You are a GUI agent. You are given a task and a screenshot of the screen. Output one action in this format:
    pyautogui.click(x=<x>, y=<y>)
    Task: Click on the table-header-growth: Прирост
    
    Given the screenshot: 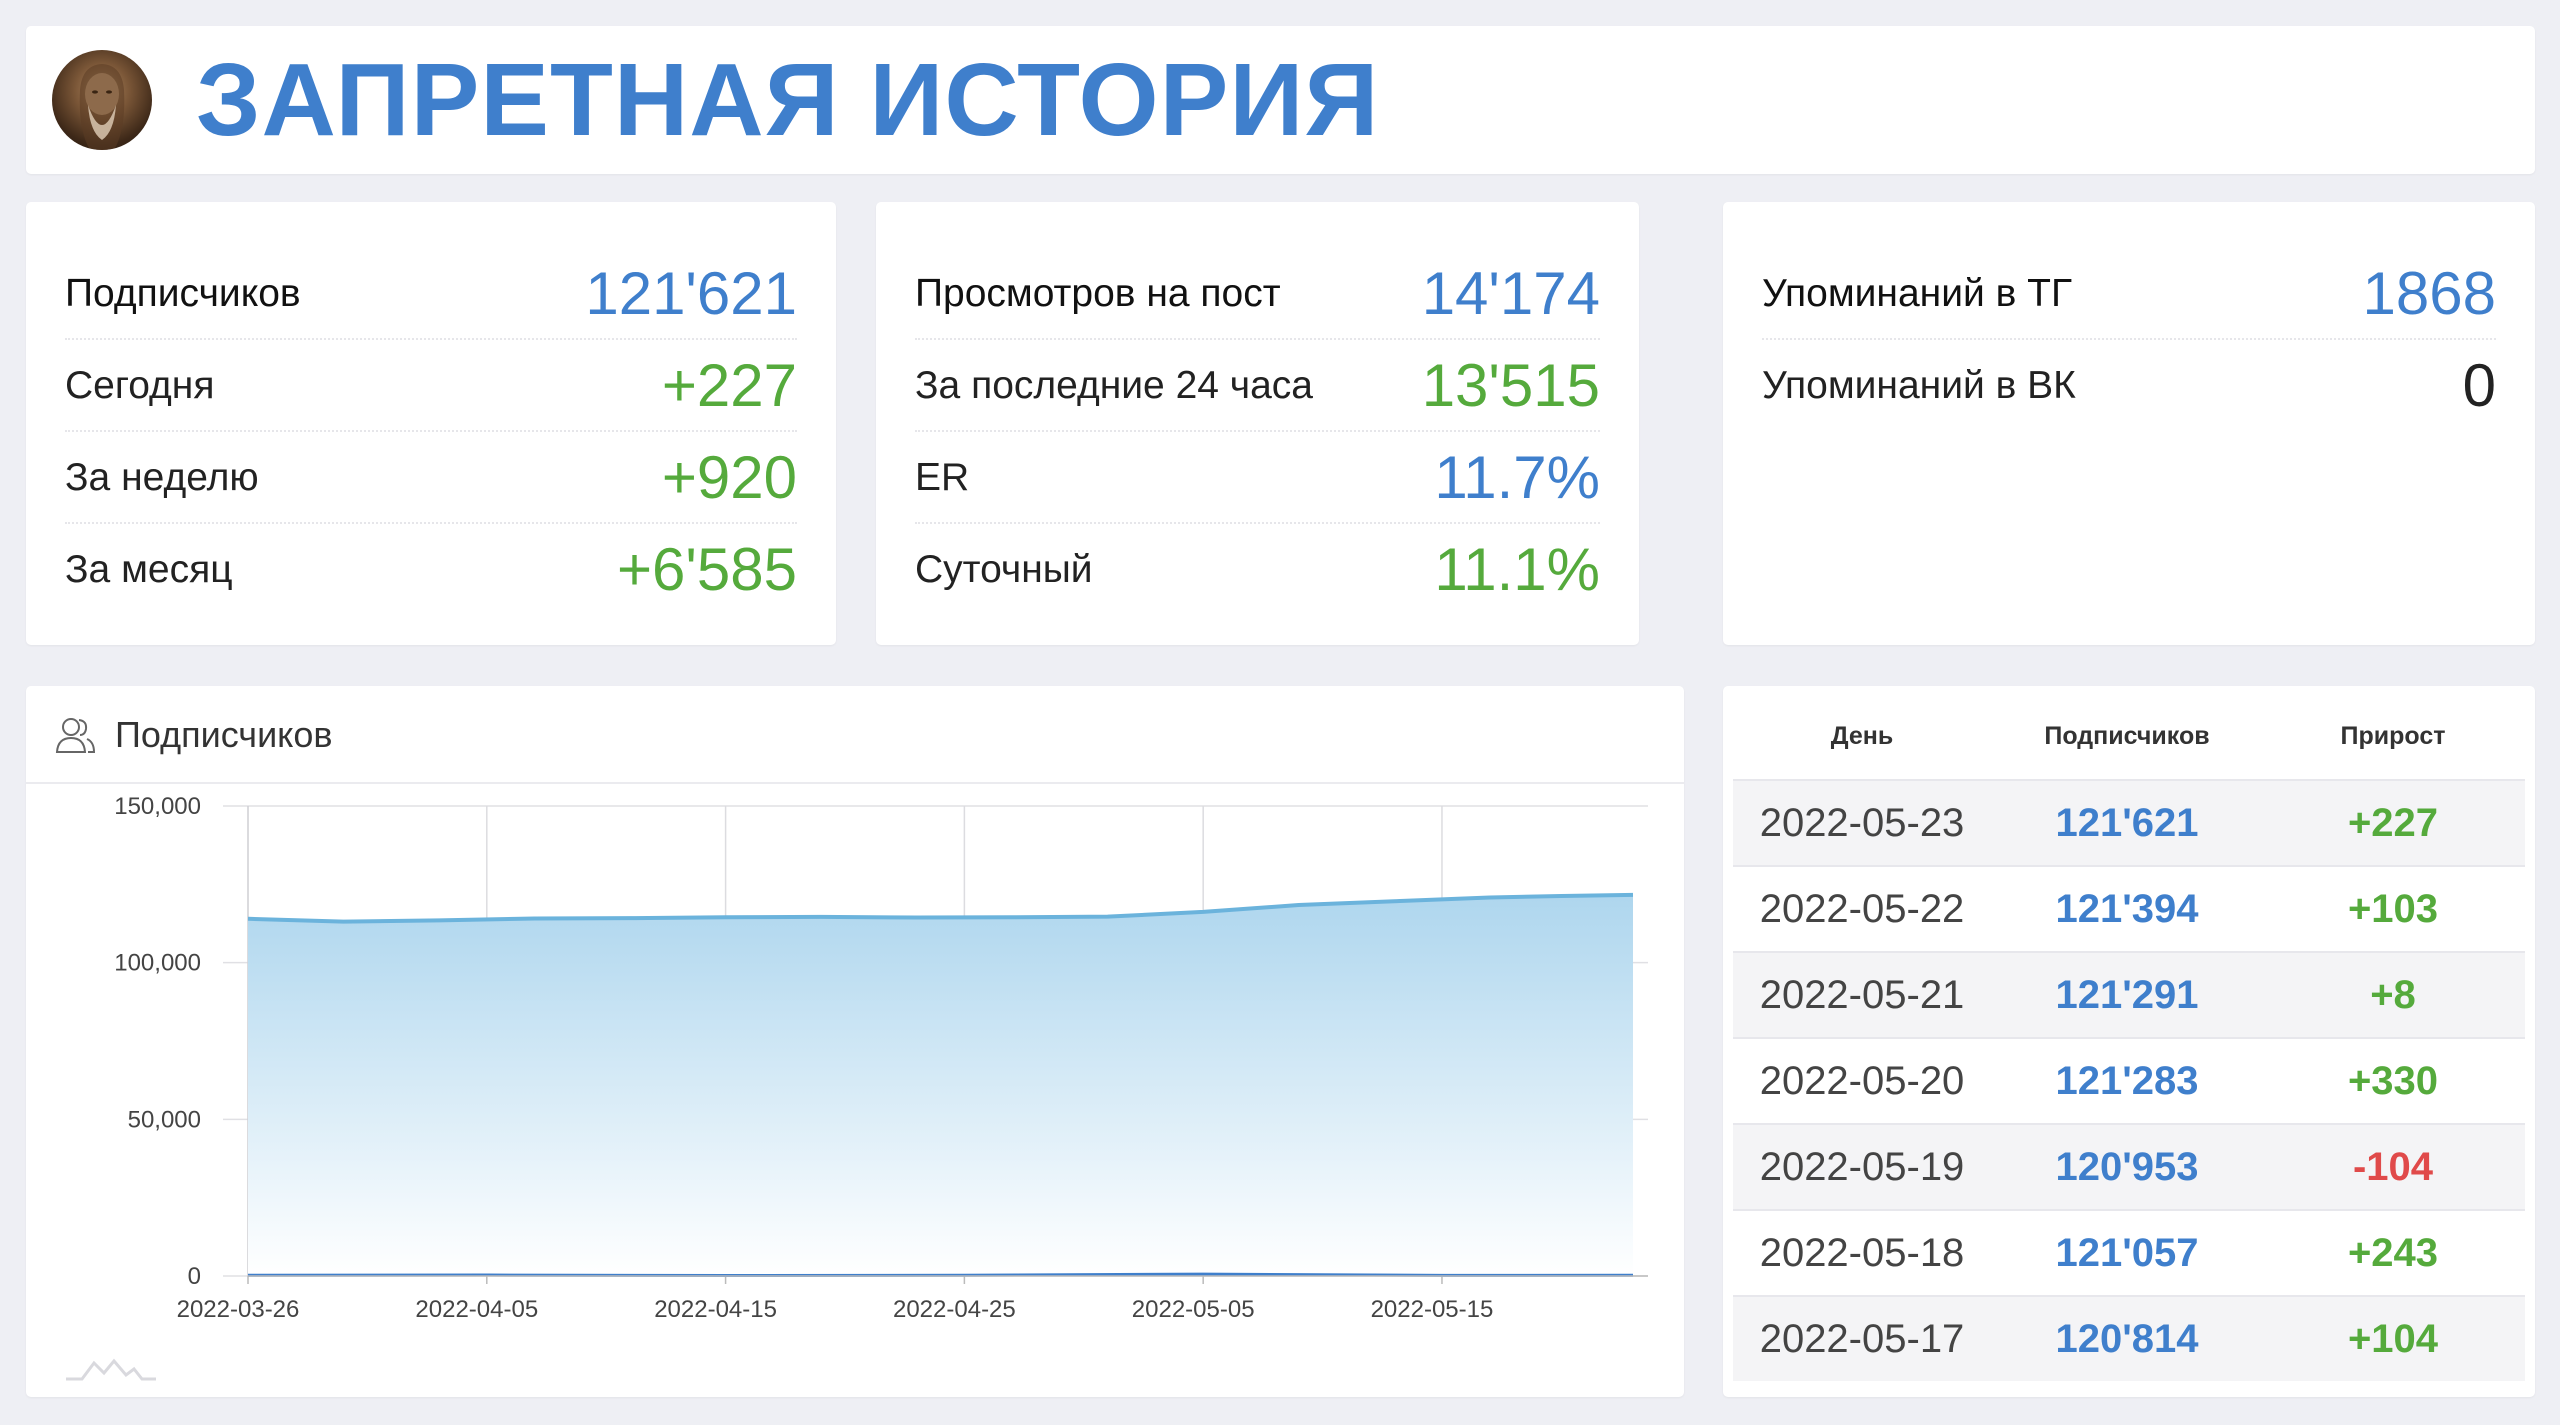 What is the action you would take?
    pyautogui.click(x=2393, y=736)
    